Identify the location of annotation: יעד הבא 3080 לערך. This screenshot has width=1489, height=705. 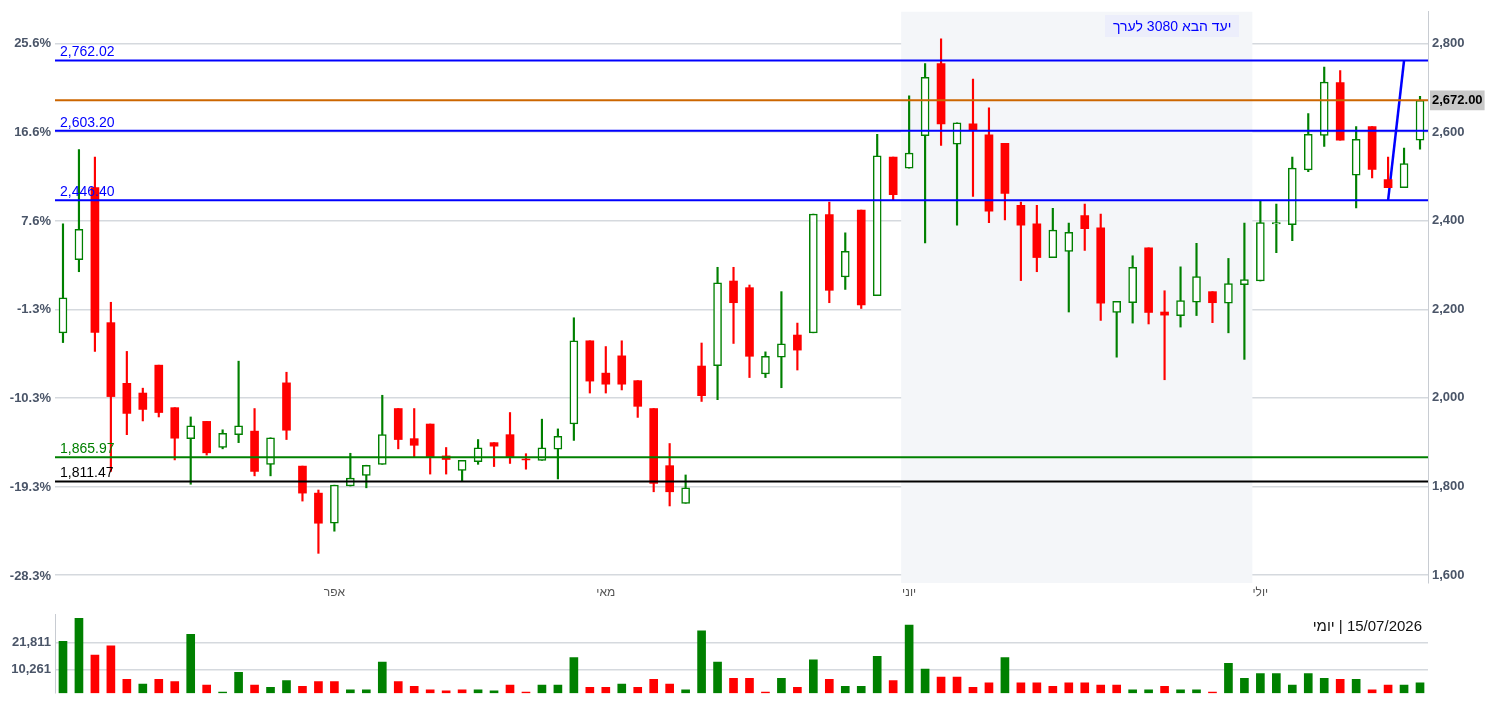
(1172, 25).